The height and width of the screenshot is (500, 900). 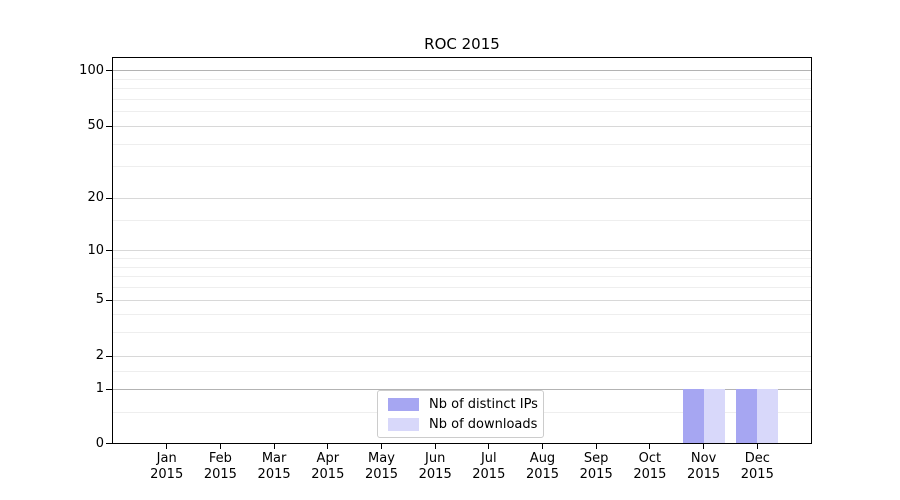 What do you see at coordinates (274, 458) in the screenshot?
I see `month-label: Mar` at bounding box center [274, 458].